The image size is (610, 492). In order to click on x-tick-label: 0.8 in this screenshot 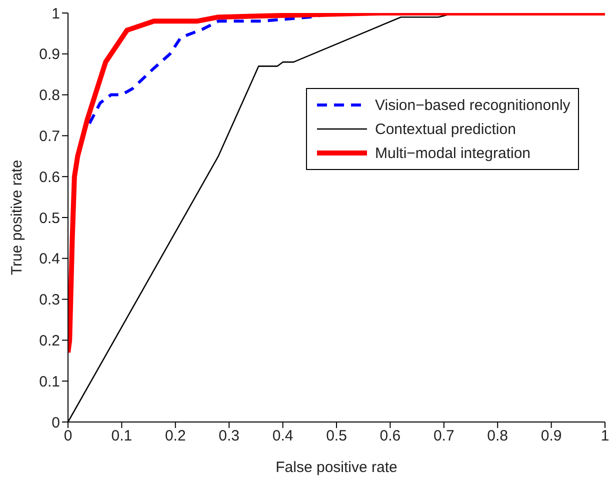, I will do `click(497, 436)`.